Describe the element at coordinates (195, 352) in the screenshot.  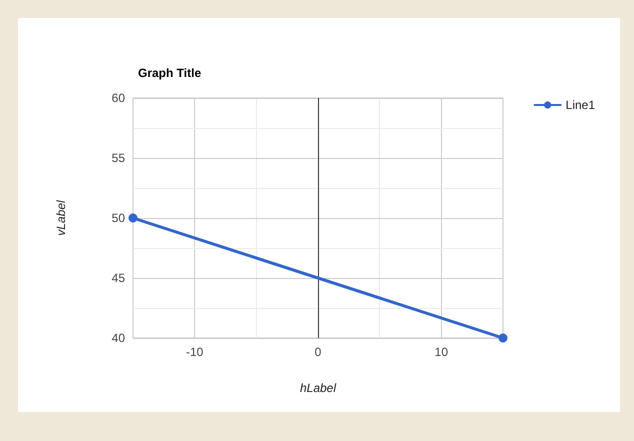
I see `x-tick-label: -10` at that location.